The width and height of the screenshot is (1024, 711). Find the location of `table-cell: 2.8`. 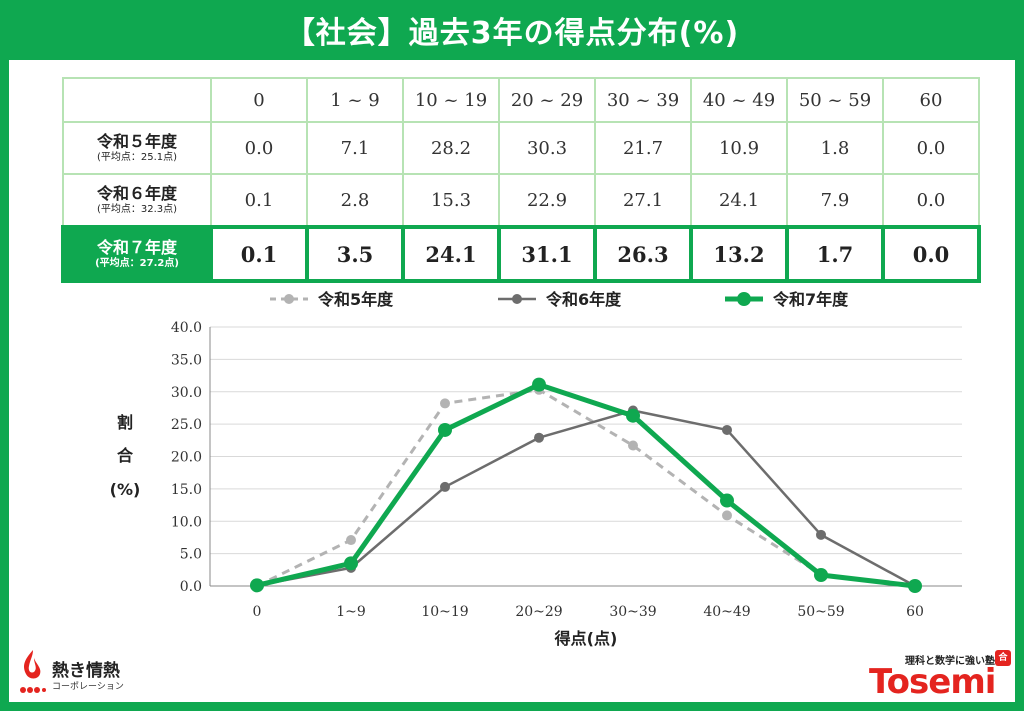

table-cell: 2.8 is located at coordinates (355, 200).